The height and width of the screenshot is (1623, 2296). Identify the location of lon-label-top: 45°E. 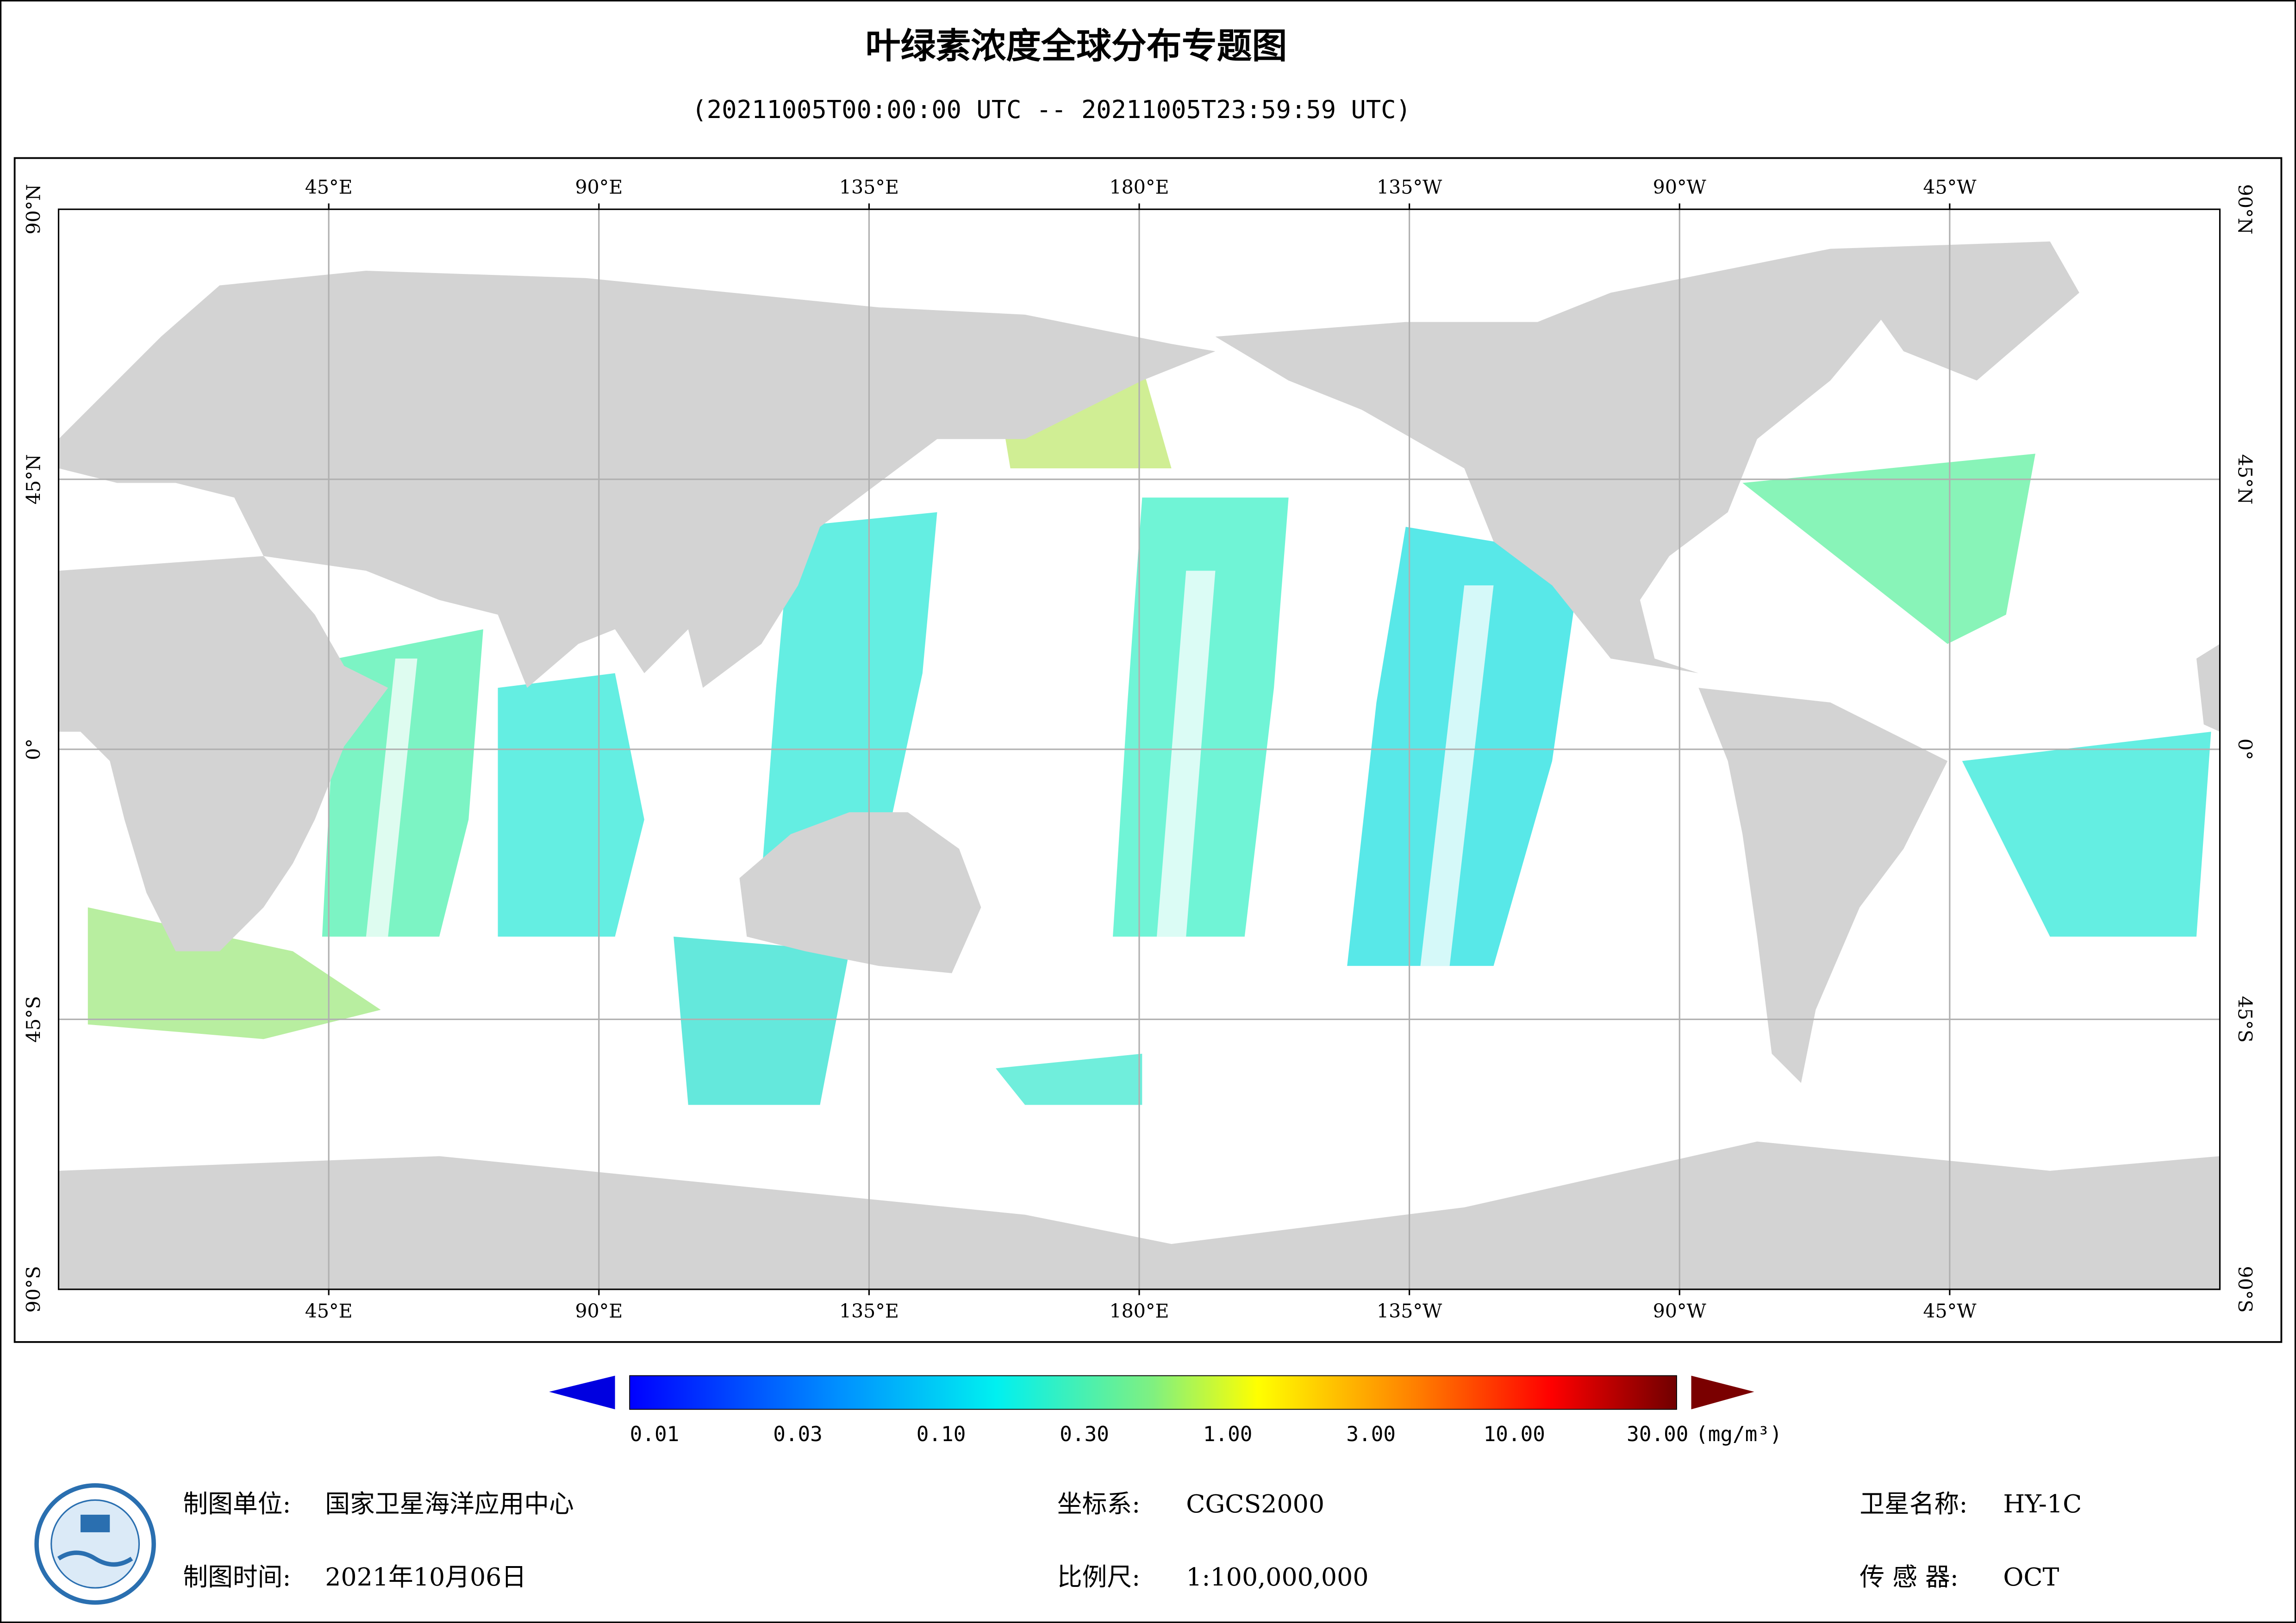
(329, 187).